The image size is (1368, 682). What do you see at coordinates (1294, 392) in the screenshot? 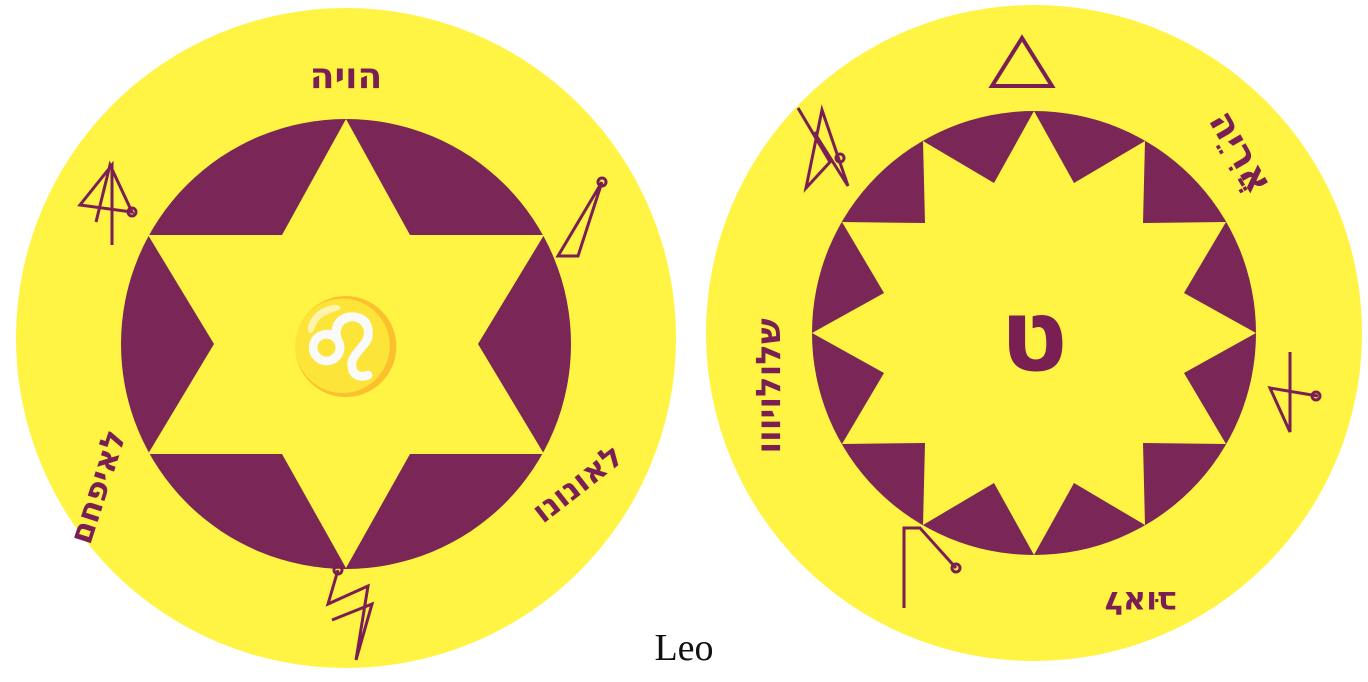
I see `right-seal-sigil-right-icon` at bounding box center [1294, 392].